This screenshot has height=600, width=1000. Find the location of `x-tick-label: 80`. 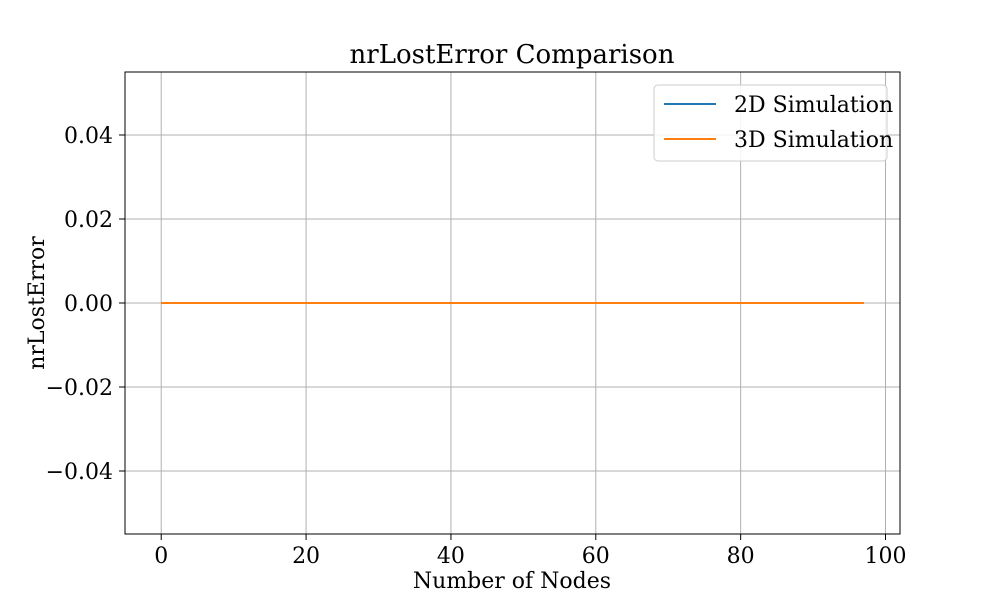

x-tick-label: 80 is located at coordinates (741, 556).